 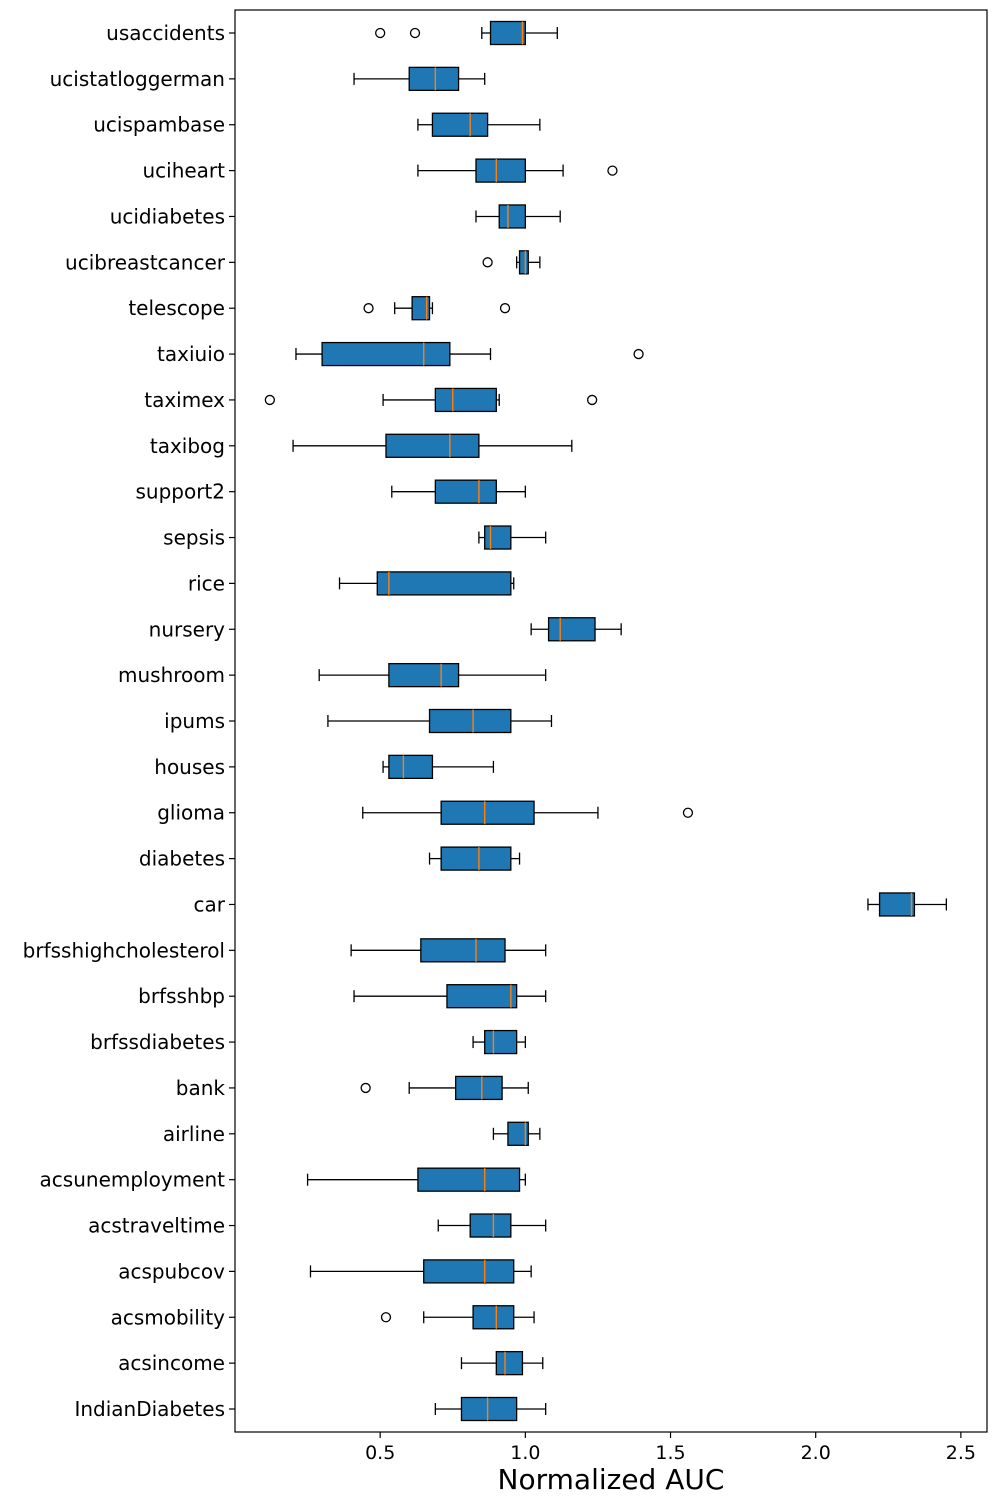 What do you see at coordinates (816, 1453) in the screenshot?
I see `x-tick-label: 2.0` at bounding box center [816, 1453].